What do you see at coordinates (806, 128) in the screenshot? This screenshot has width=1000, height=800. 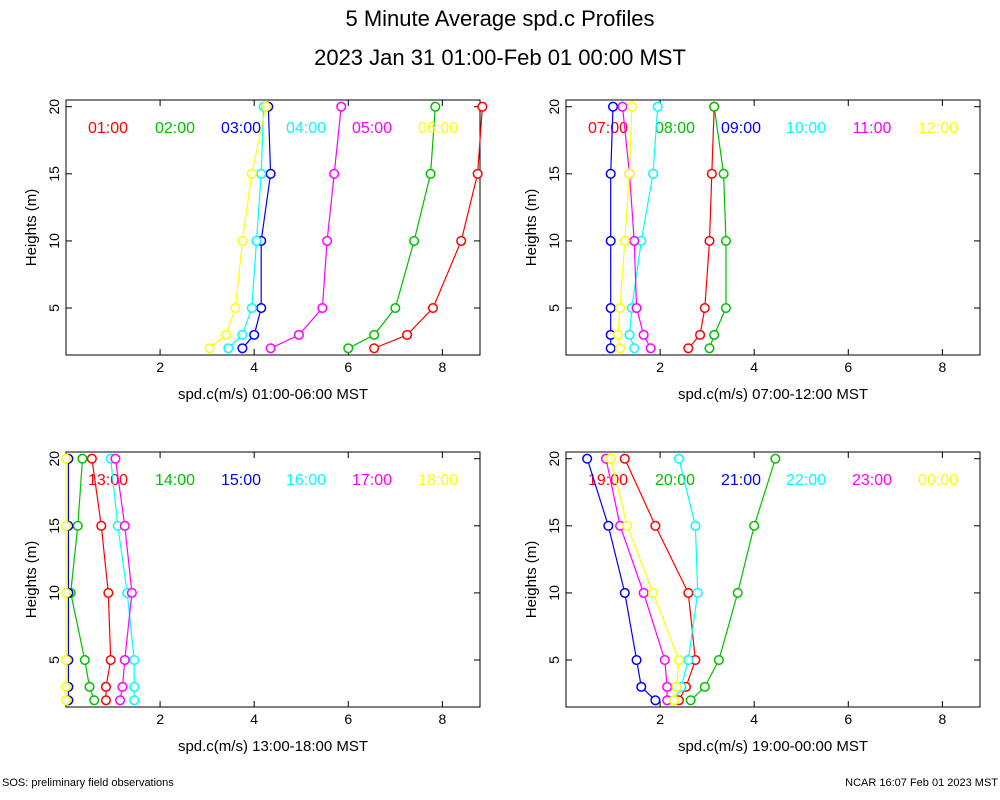 I see `legend-entry: 10:00` at bounding box center [806, 128].